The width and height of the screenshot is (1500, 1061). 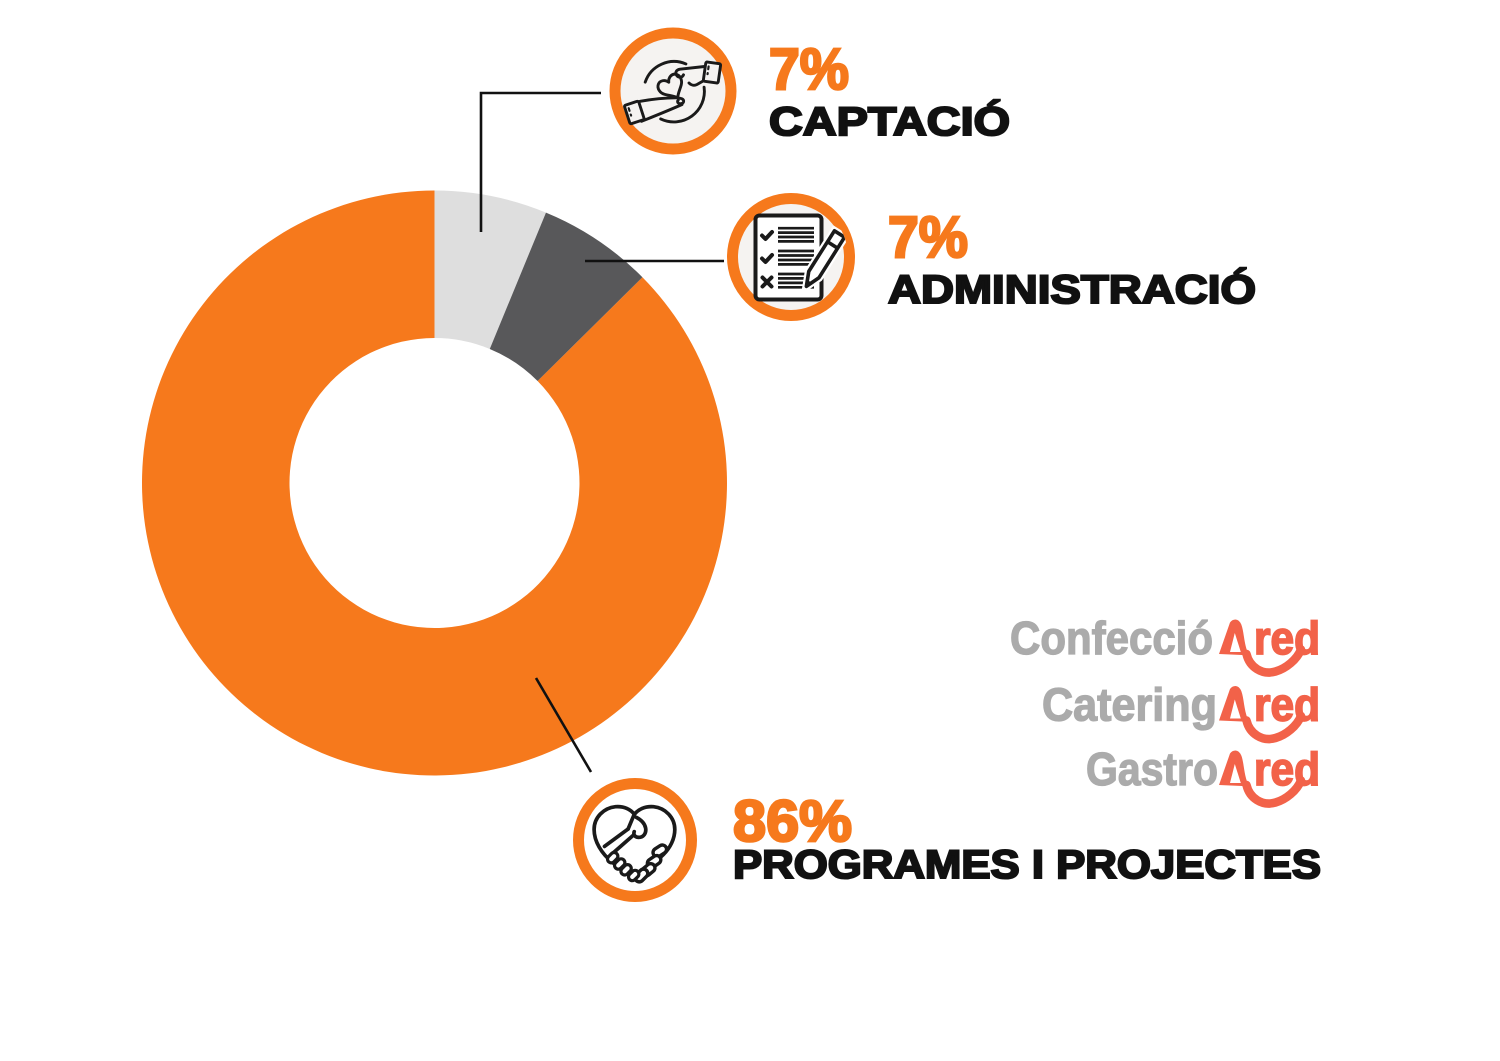 I want to click on svg-text: ADMINISTRACIÓ, so click(x=1072, y=289).